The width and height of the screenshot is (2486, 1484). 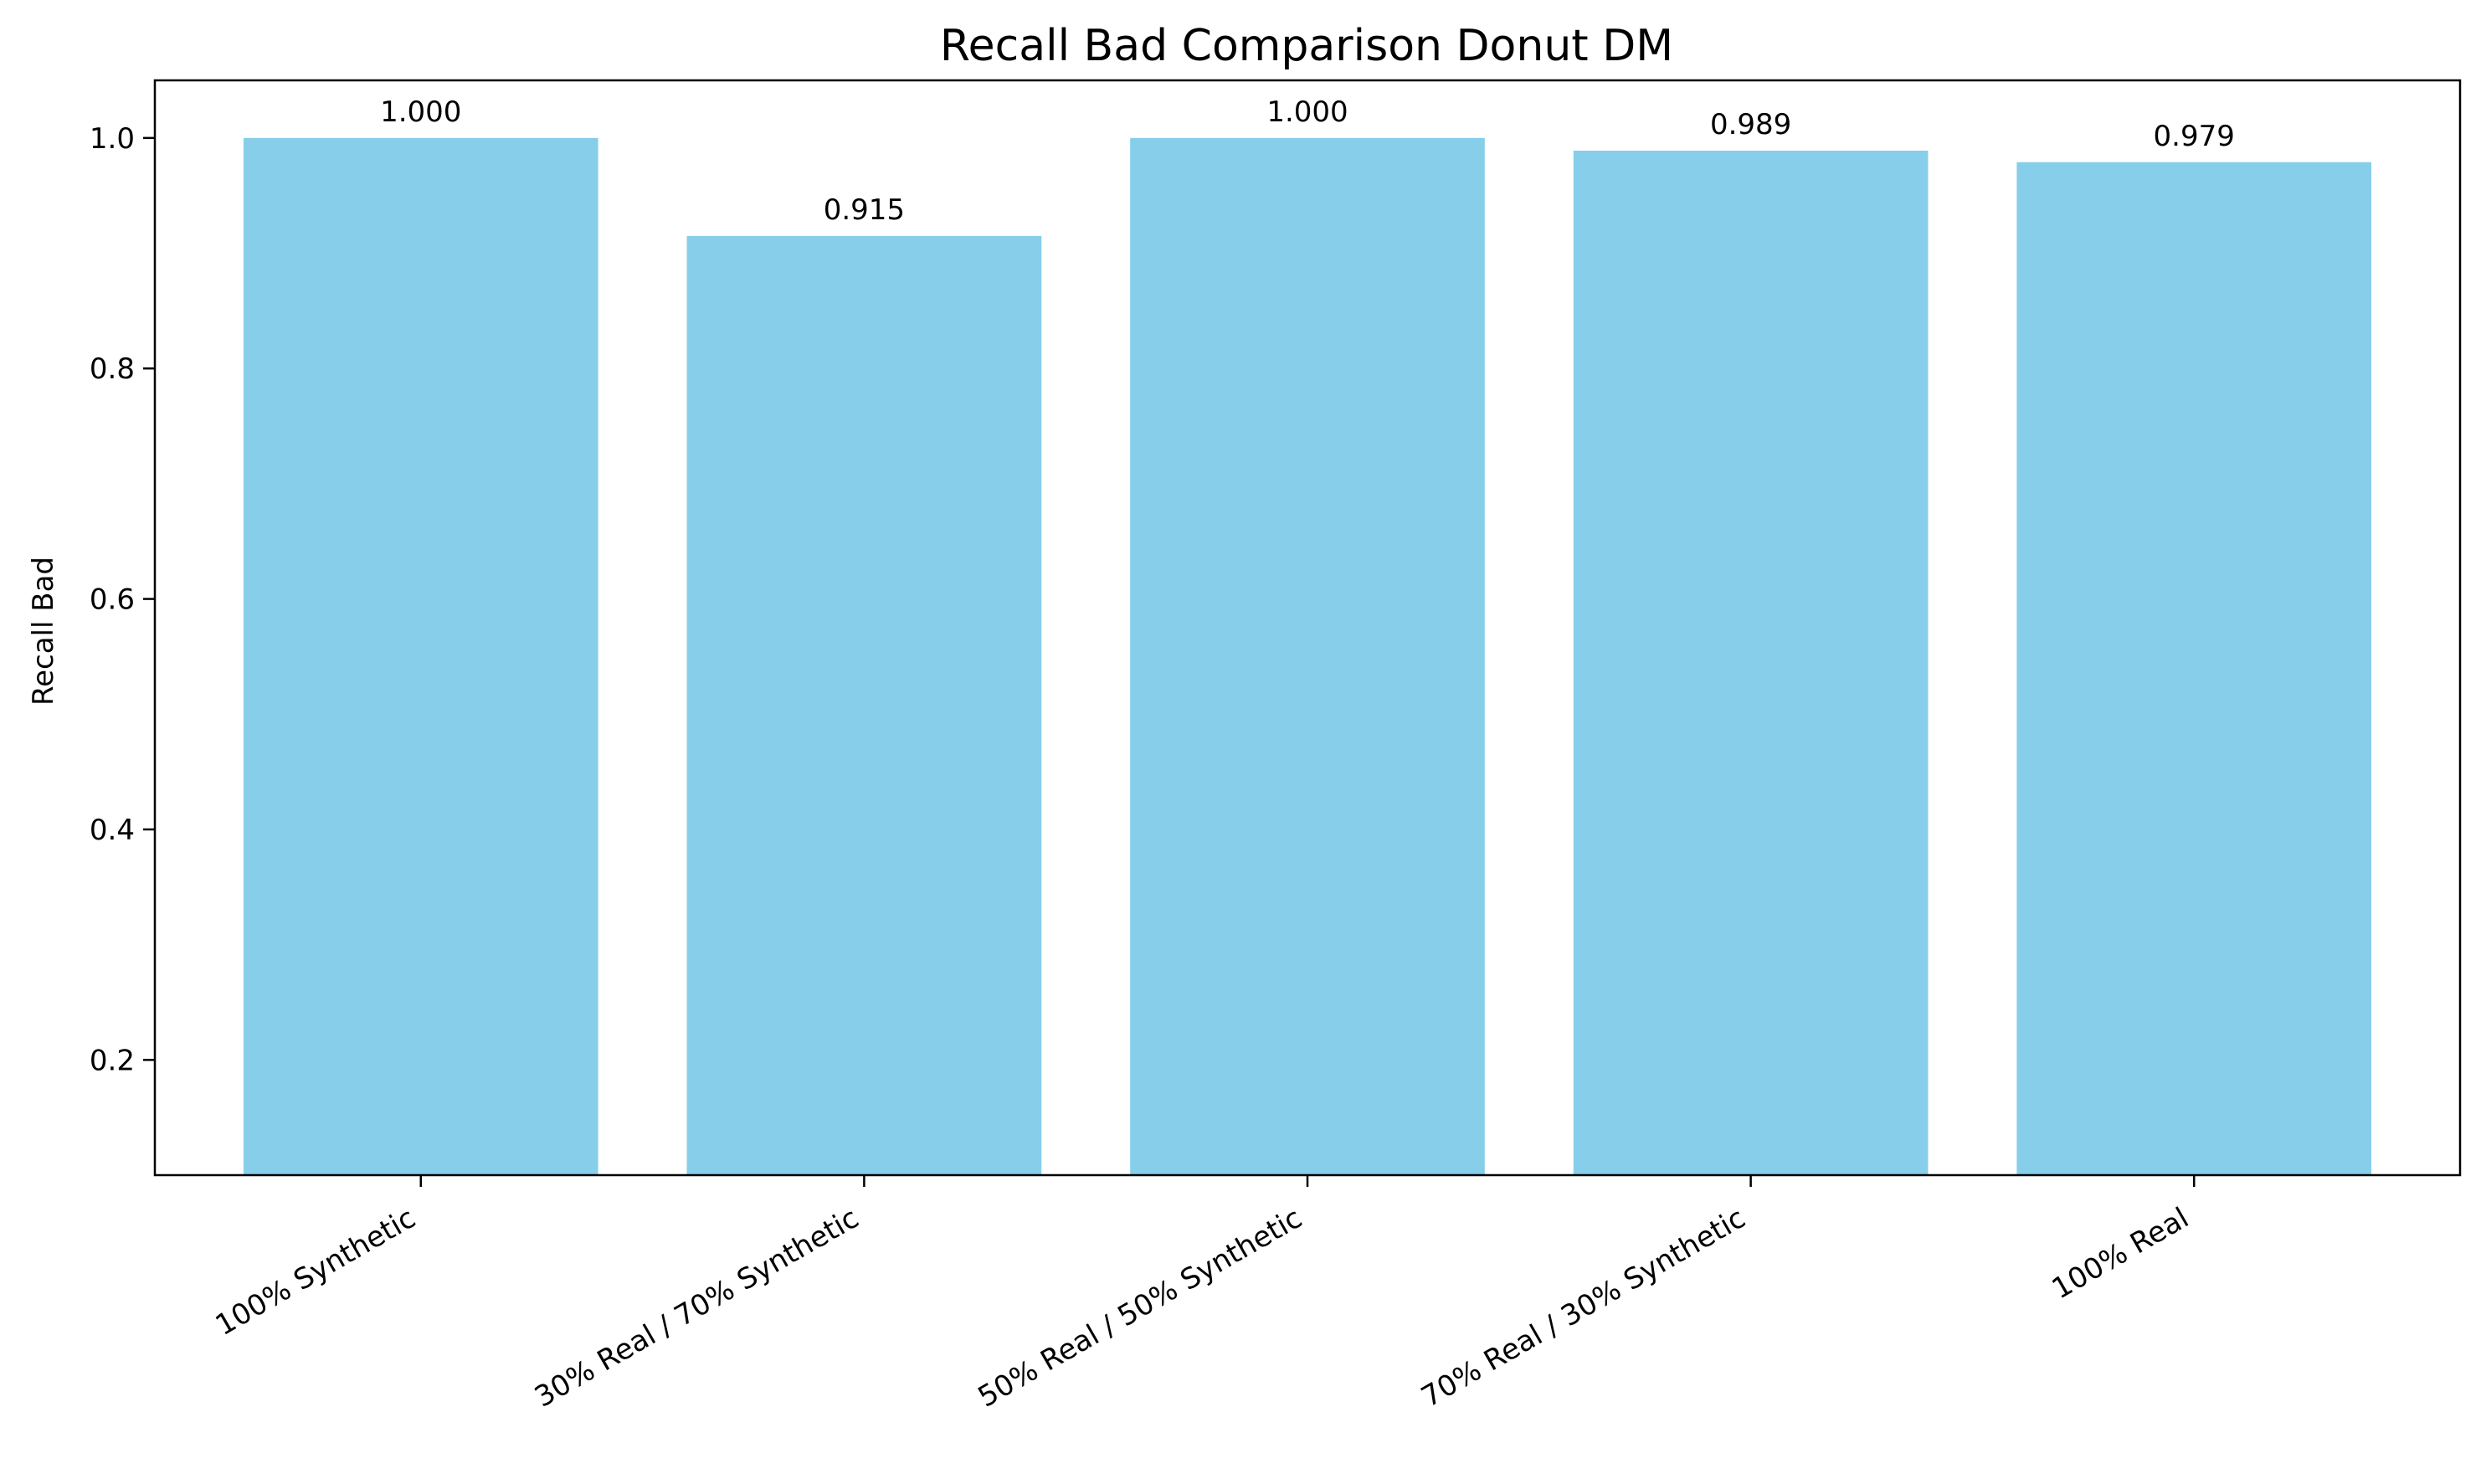 What do you see at coordinates (864, 210) in the screenshot?
I see `bar-value-label: 0.915` at bounding box center [864, 210].